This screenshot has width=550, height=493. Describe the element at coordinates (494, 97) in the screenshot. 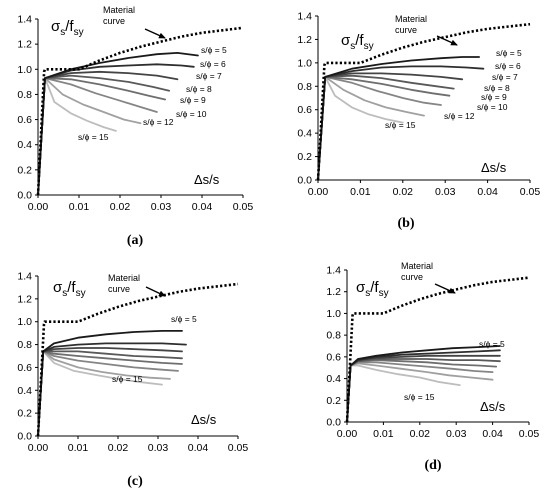

I see `series-label: s/ϕ = 9` at that location.